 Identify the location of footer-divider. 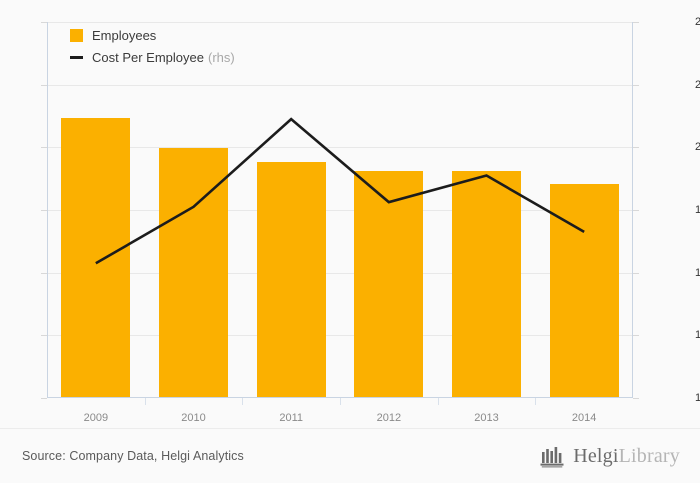
(350, 428).